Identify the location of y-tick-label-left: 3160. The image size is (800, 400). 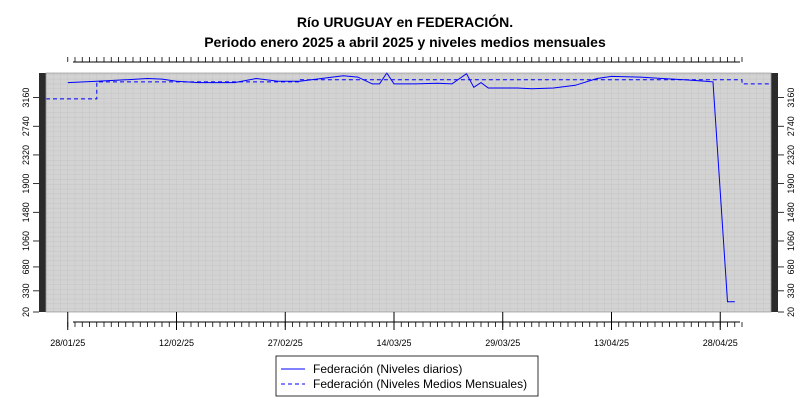
(26, 98).